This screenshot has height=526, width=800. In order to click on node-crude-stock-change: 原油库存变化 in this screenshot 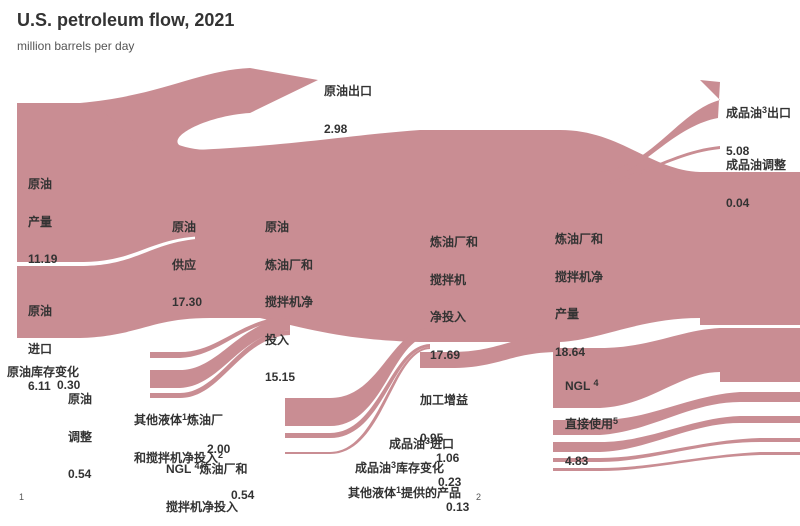, I will do `click(43, 366)`.